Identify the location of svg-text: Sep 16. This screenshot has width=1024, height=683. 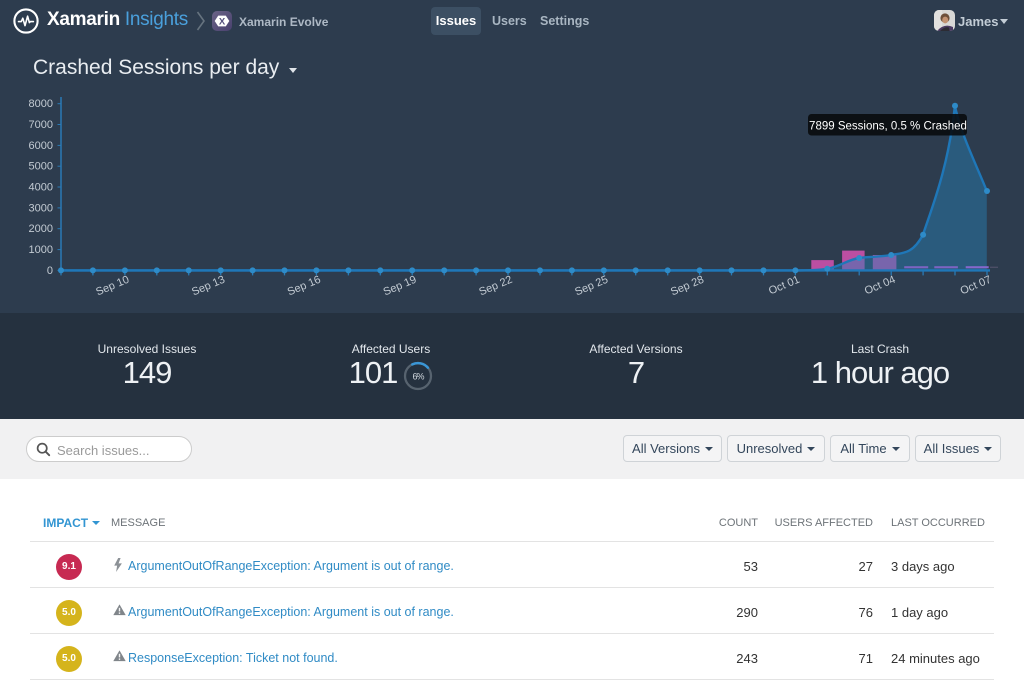
(304, 286).